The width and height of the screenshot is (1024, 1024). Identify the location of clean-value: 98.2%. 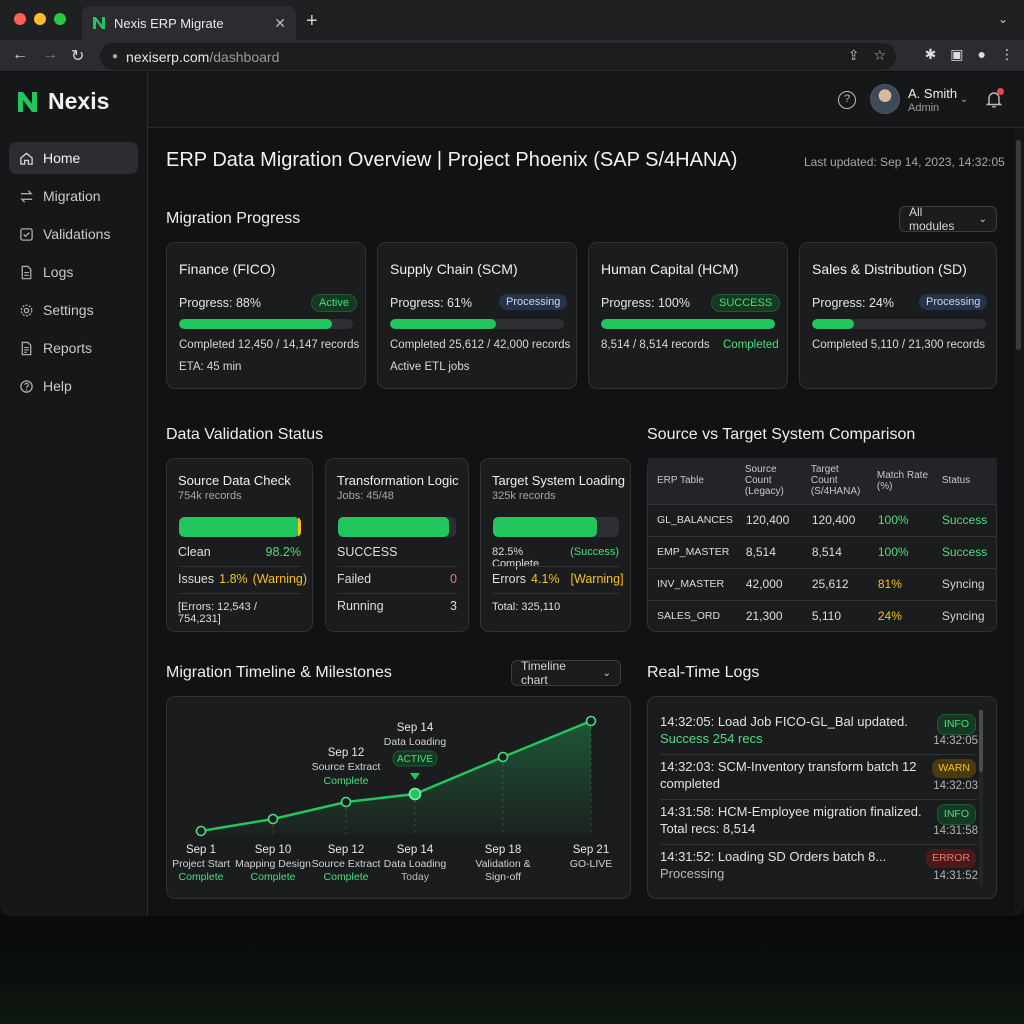
(283, 552).